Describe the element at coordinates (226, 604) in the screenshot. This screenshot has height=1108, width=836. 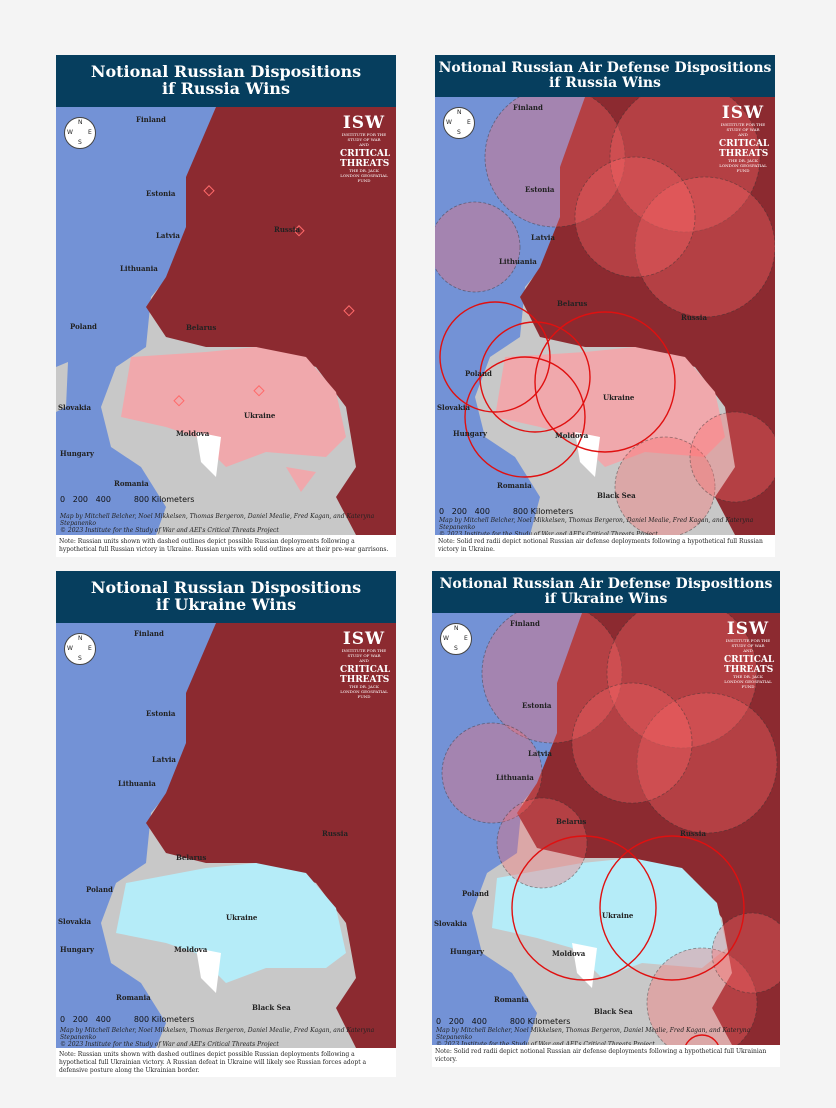
I see `title-line-2: if Ukraine Wins` at that location.